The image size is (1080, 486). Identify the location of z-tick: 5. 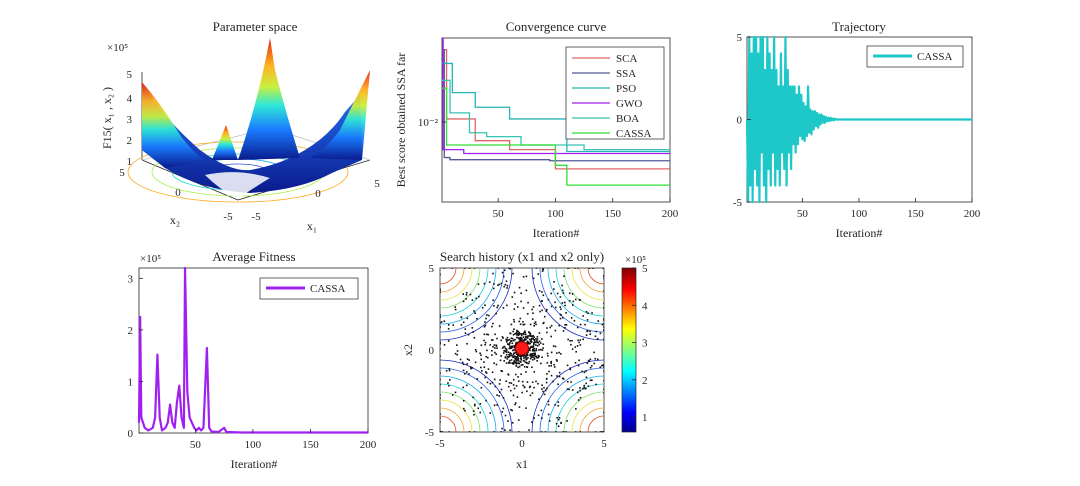
(130, 75).